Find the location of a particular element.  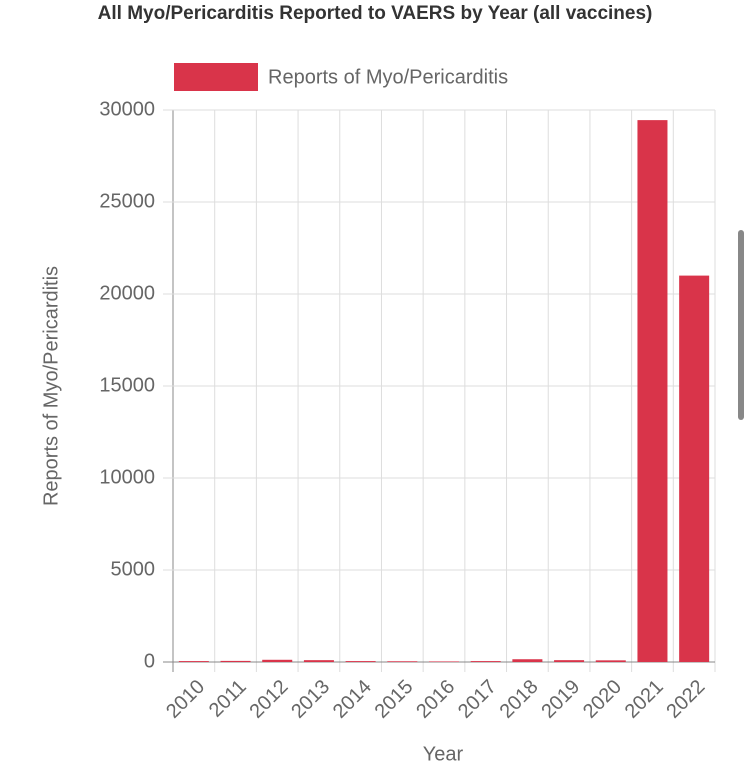

y-tick-label: 25000 is located at coordinates (127, 201).